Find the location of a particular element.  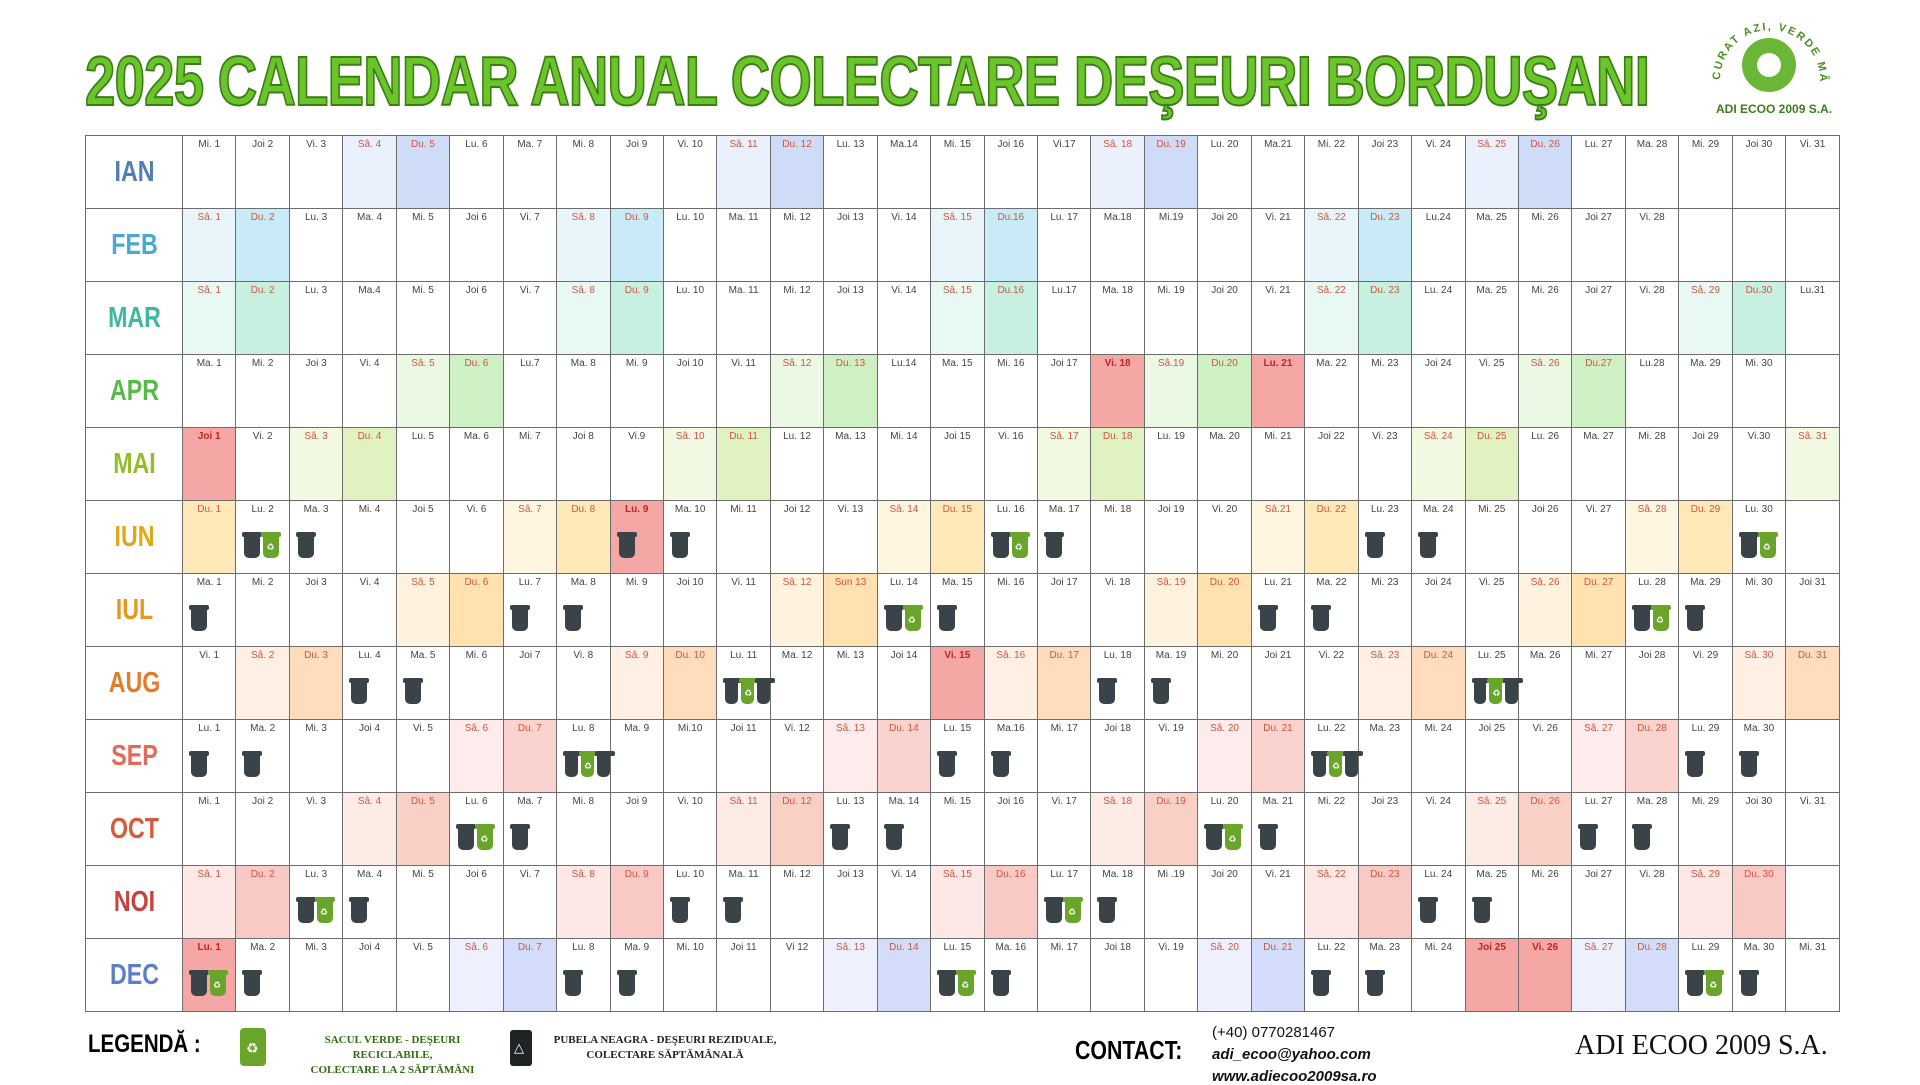

day-label: Ma. 28 is located at coordinates (1652, 144).